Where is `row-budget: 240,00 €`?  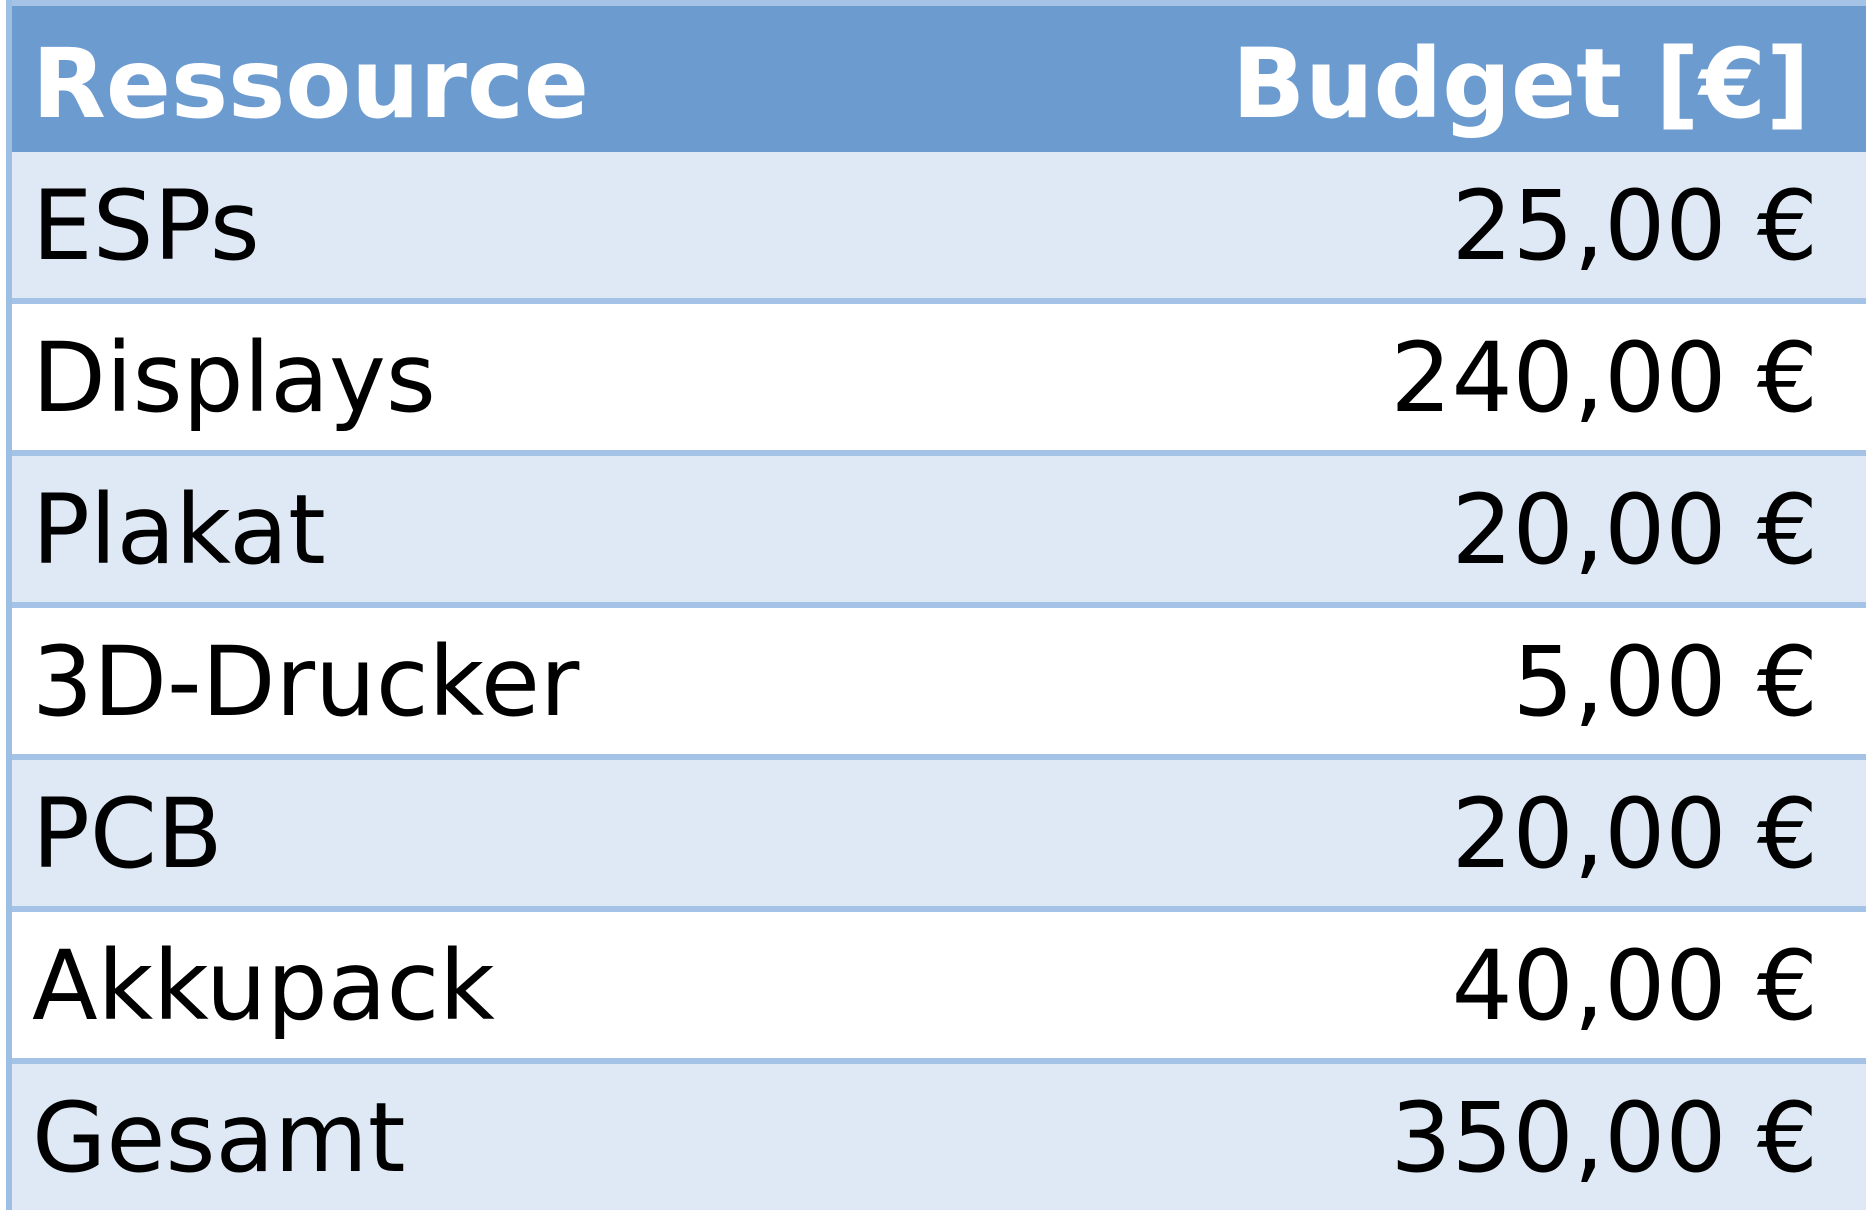
row-budget: 240,00 € is located at coordinates (1604, 378).